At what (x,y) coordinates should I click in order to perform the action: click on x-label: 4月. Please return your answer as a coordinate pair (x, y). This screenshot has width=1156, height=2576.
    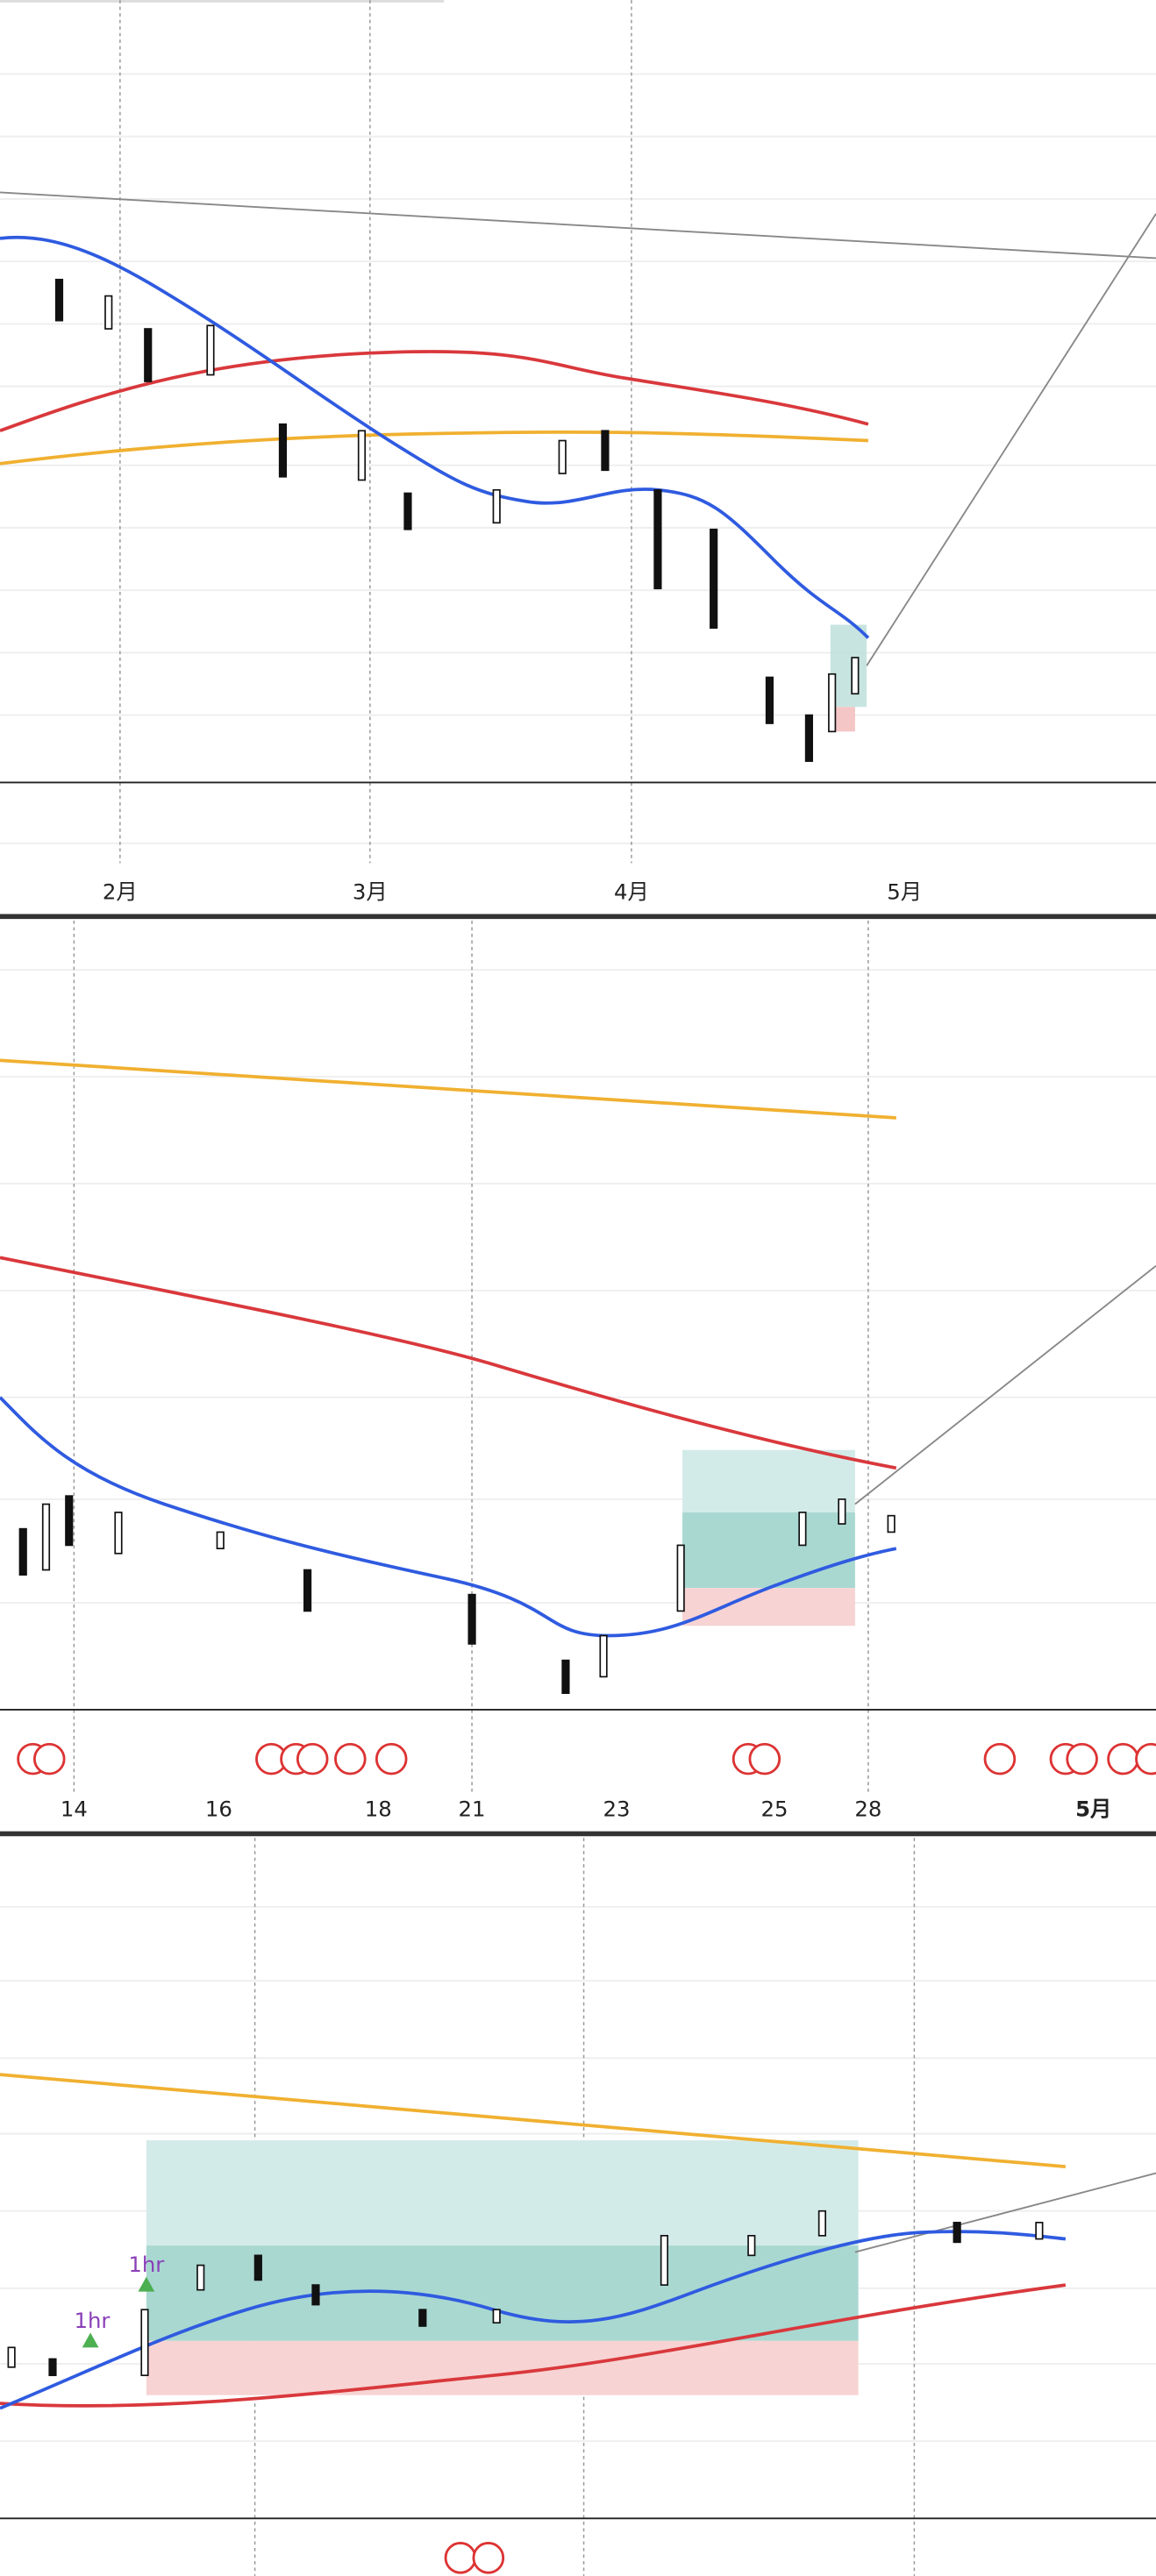
    Looking at the image, I should click on (632, 892).